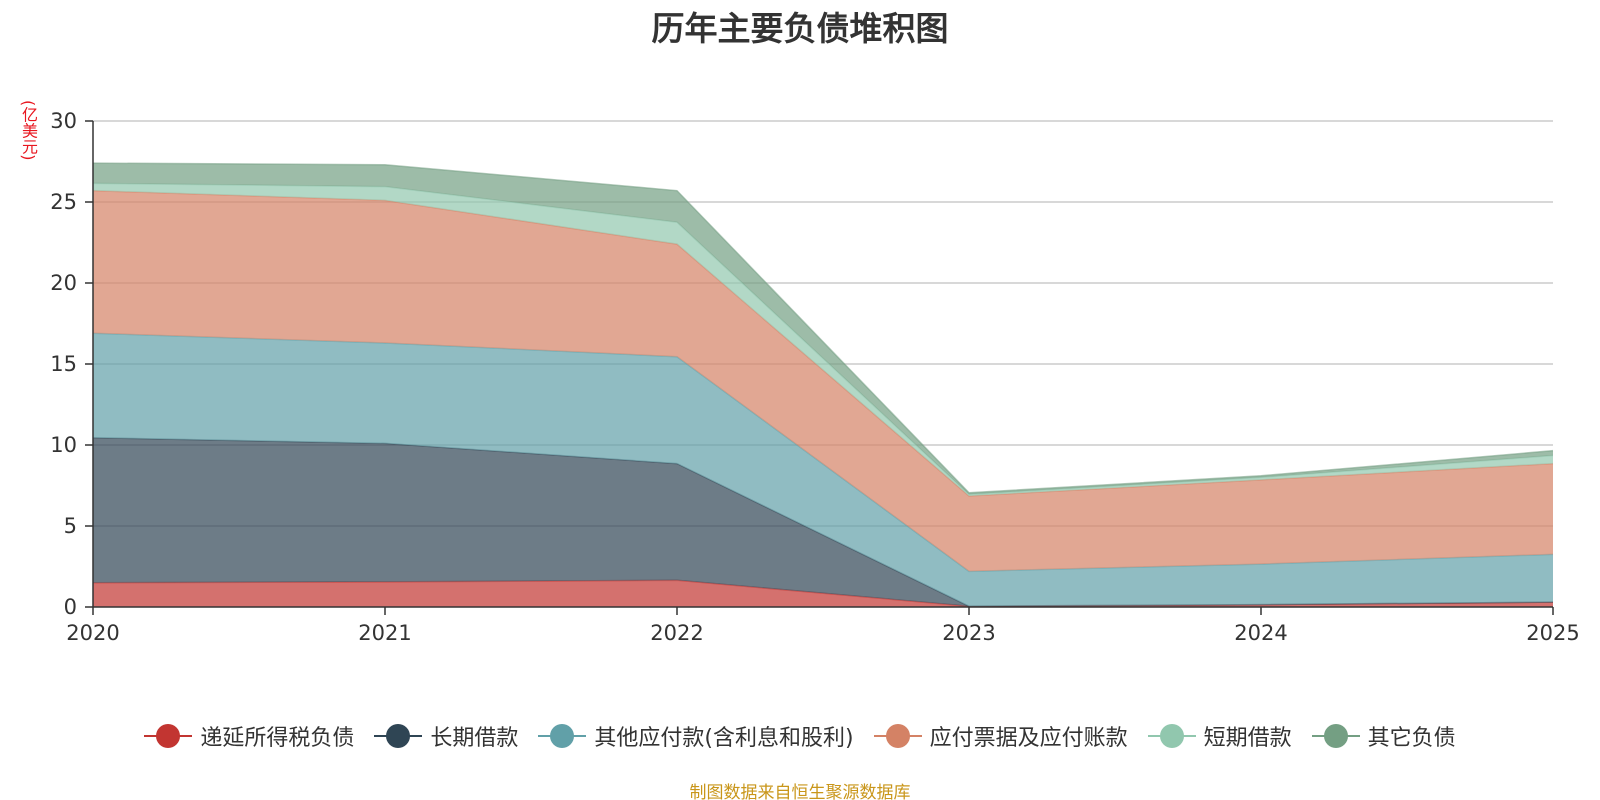  What do you see at coordinates (1247, 738) in the screenshot?
I see `legend-label: 短期借款` at bounding box center [1247, 738].